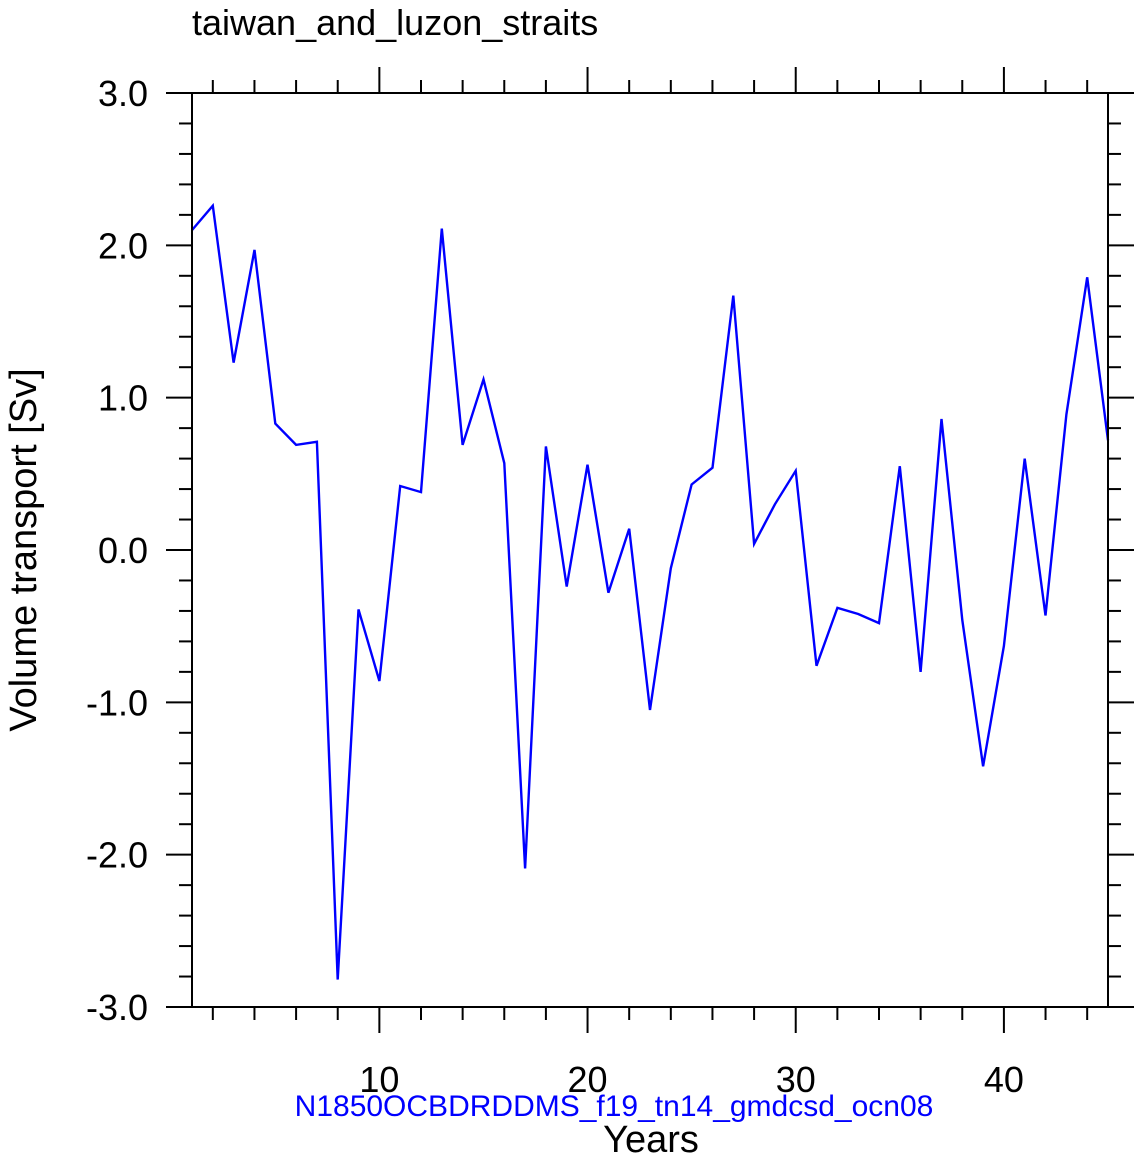  Describe the element at coordinates (588, 1079) in the screenshot. I see `x-tick-label: 20` at that location.